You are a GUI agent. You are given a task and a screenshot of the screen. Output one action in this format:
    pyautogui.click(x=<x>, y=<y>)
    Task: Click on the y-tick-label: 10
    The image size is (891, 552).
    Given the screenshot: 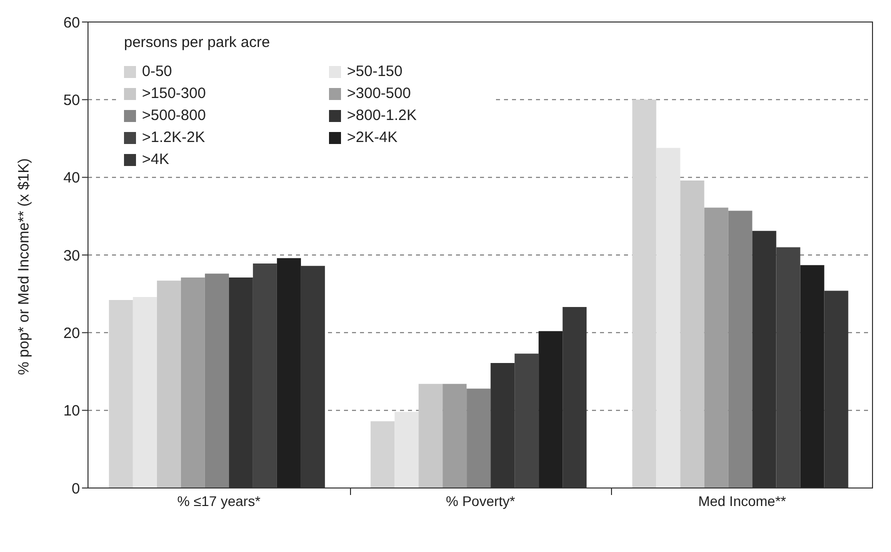 What is the action you would take?
    pyautogui.click(x=71, y=411)
    